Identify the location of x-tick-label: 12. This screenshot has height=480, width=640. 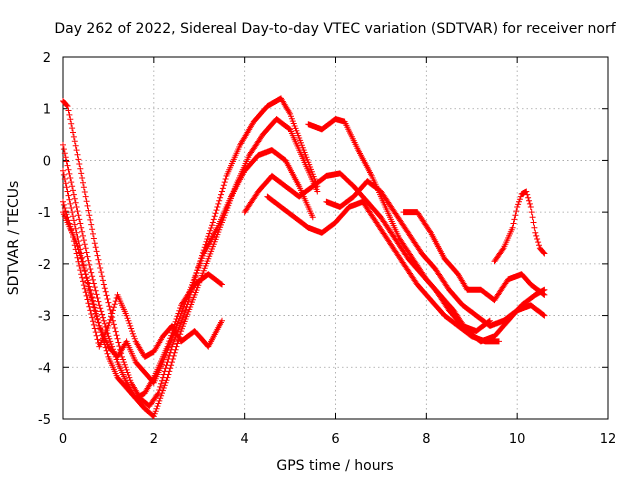
(608, 439).